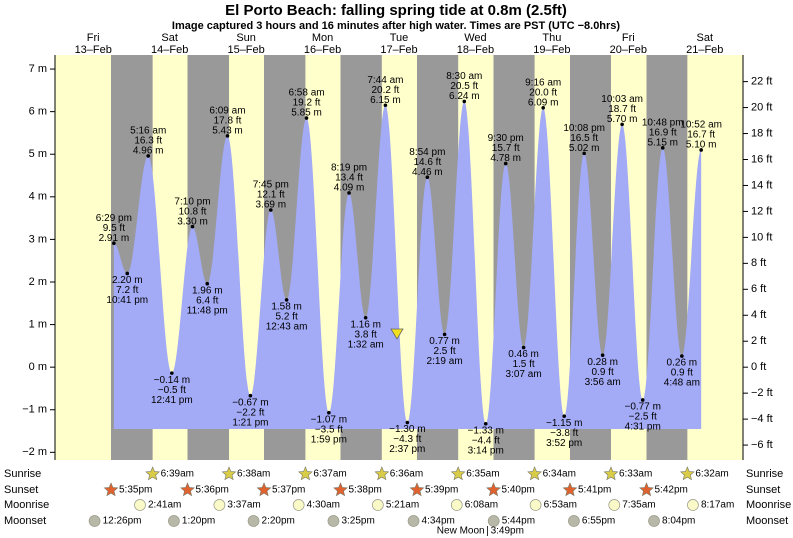 Image resolution: width=793 pixels, height=538 pixels. Describe the element at coordinates (758, 367) in the screenshot. I see `y2-tick-label: 0 ft` at that location.